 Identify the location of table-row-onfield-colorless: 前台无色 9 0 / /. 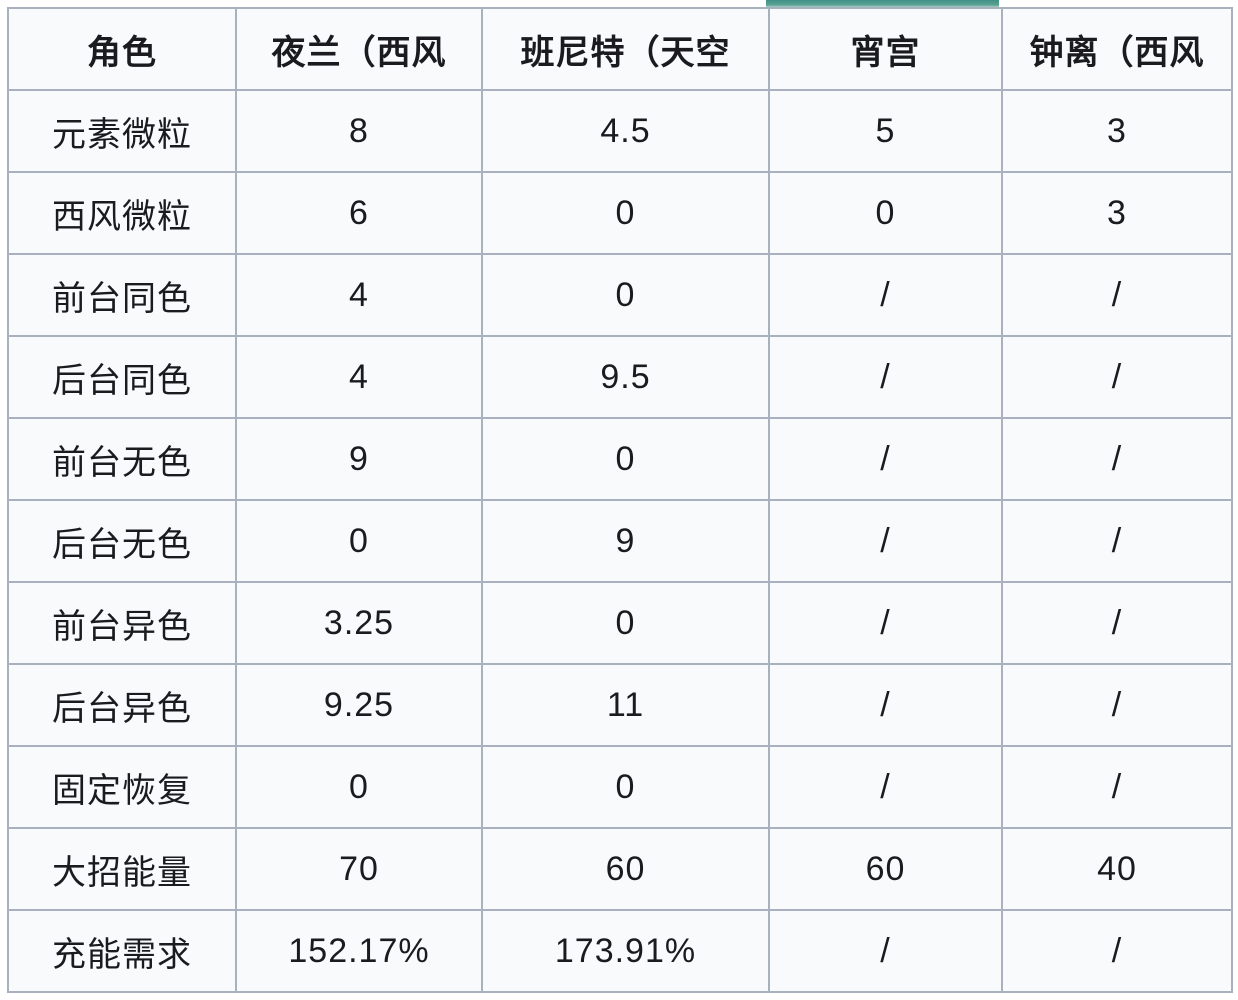
(620, 459).